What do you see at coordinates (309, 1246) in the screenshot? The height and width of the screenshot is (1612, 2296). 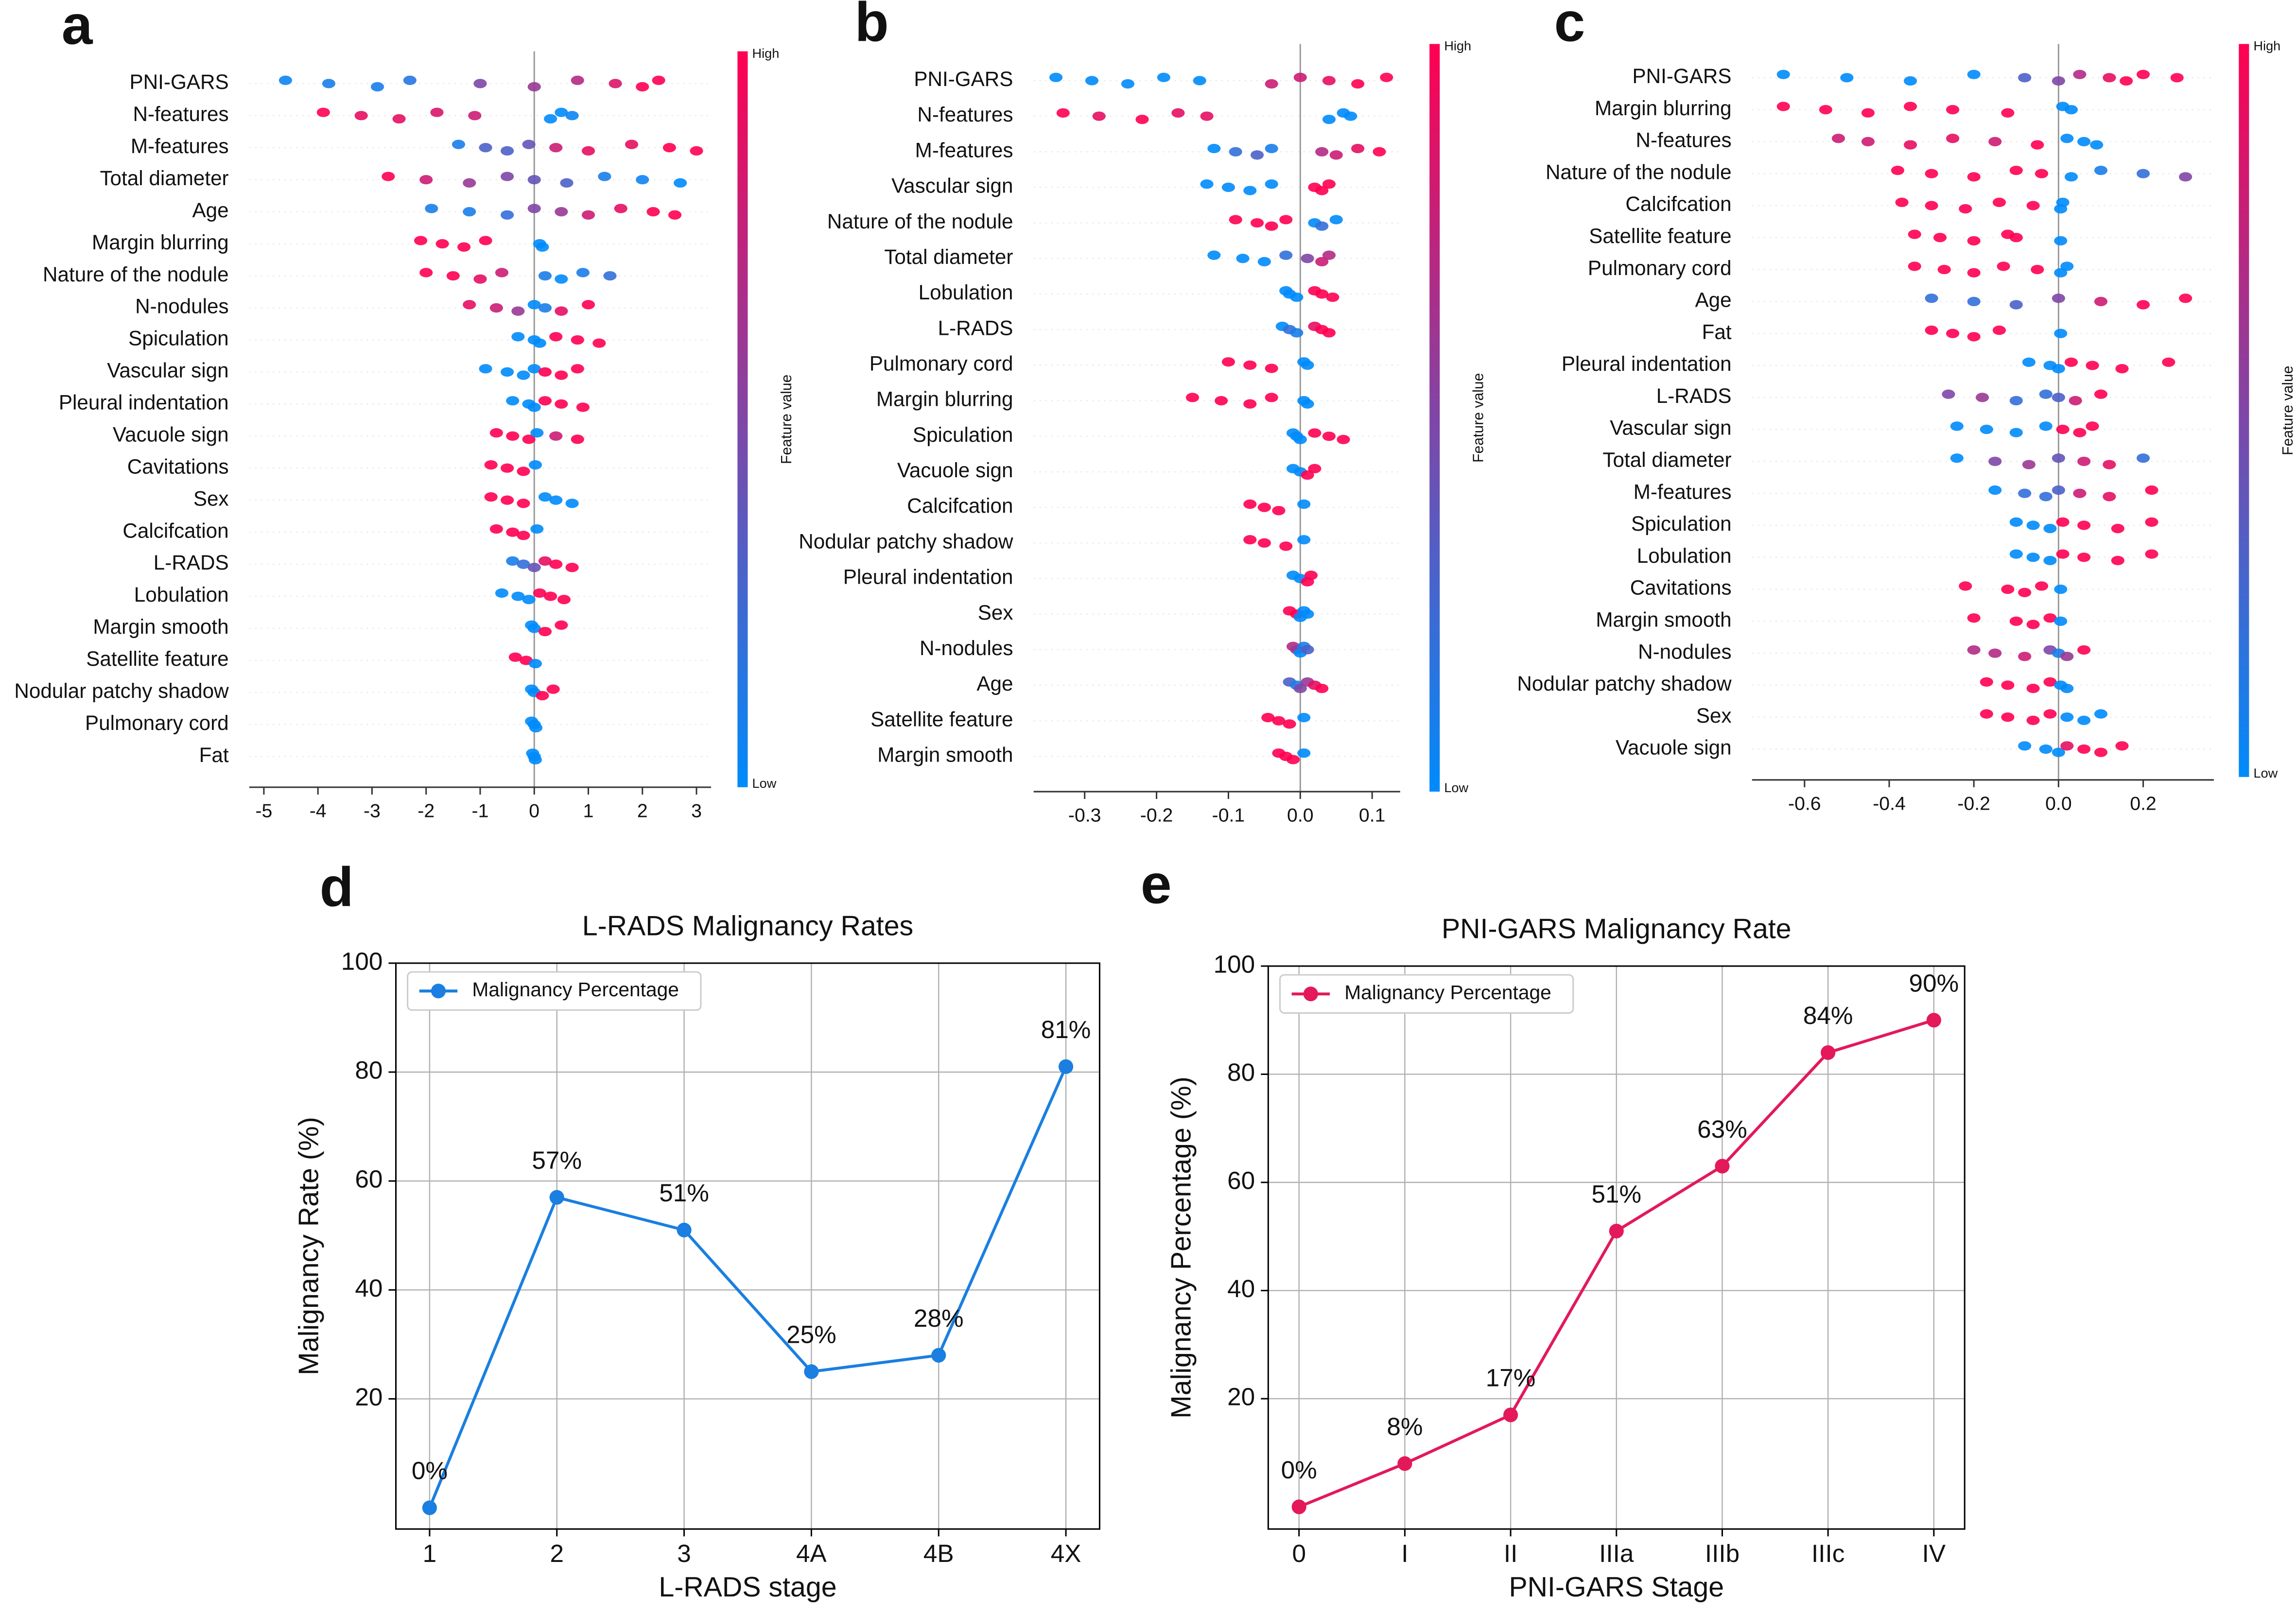 I see `y-axis-label: Malignancy Rate (%)` at bounding box center [309, 1246].